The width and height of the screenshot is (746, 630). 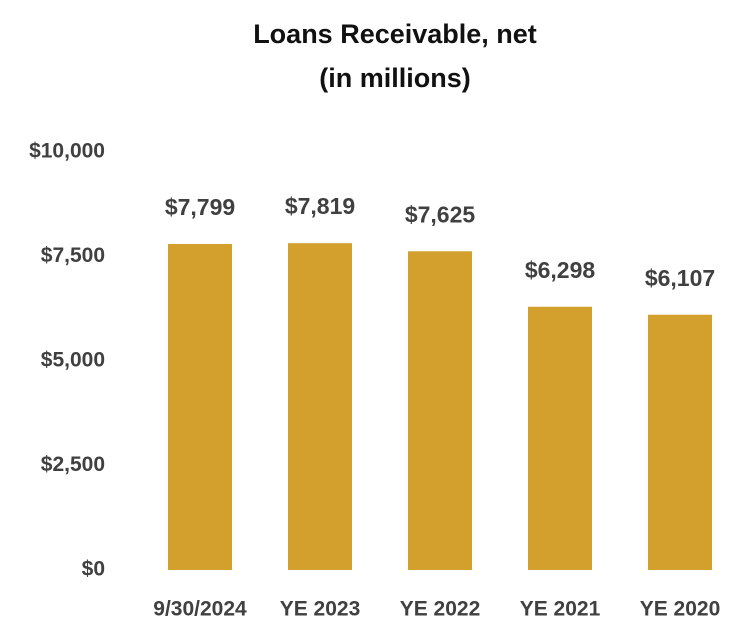 I want to click on y-tick-label: $7,500, so click(x=73, y=255).